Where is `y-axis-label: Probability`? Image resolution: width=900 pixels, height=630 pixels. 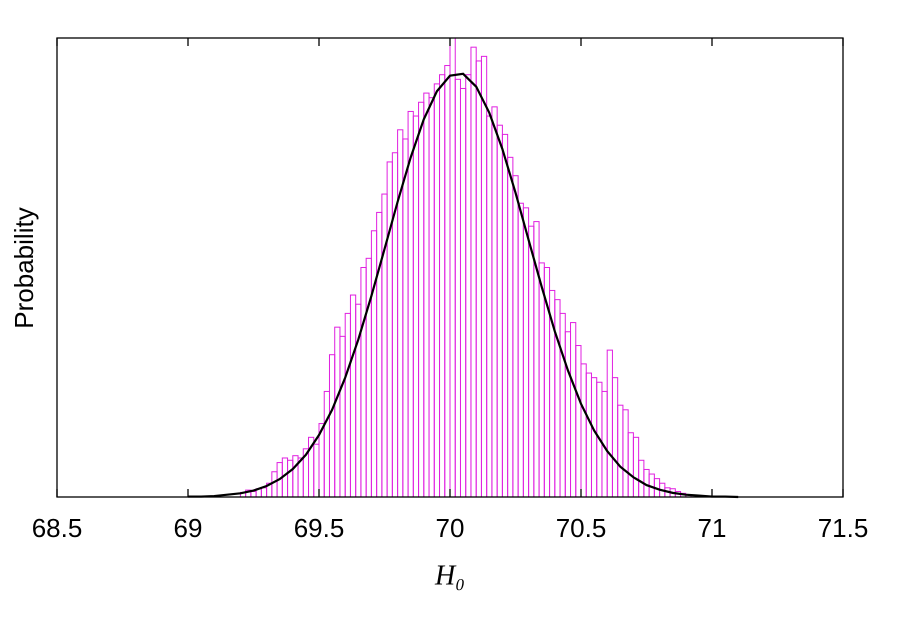
y-axis-label: Probability is located at coordinates (24, 267).